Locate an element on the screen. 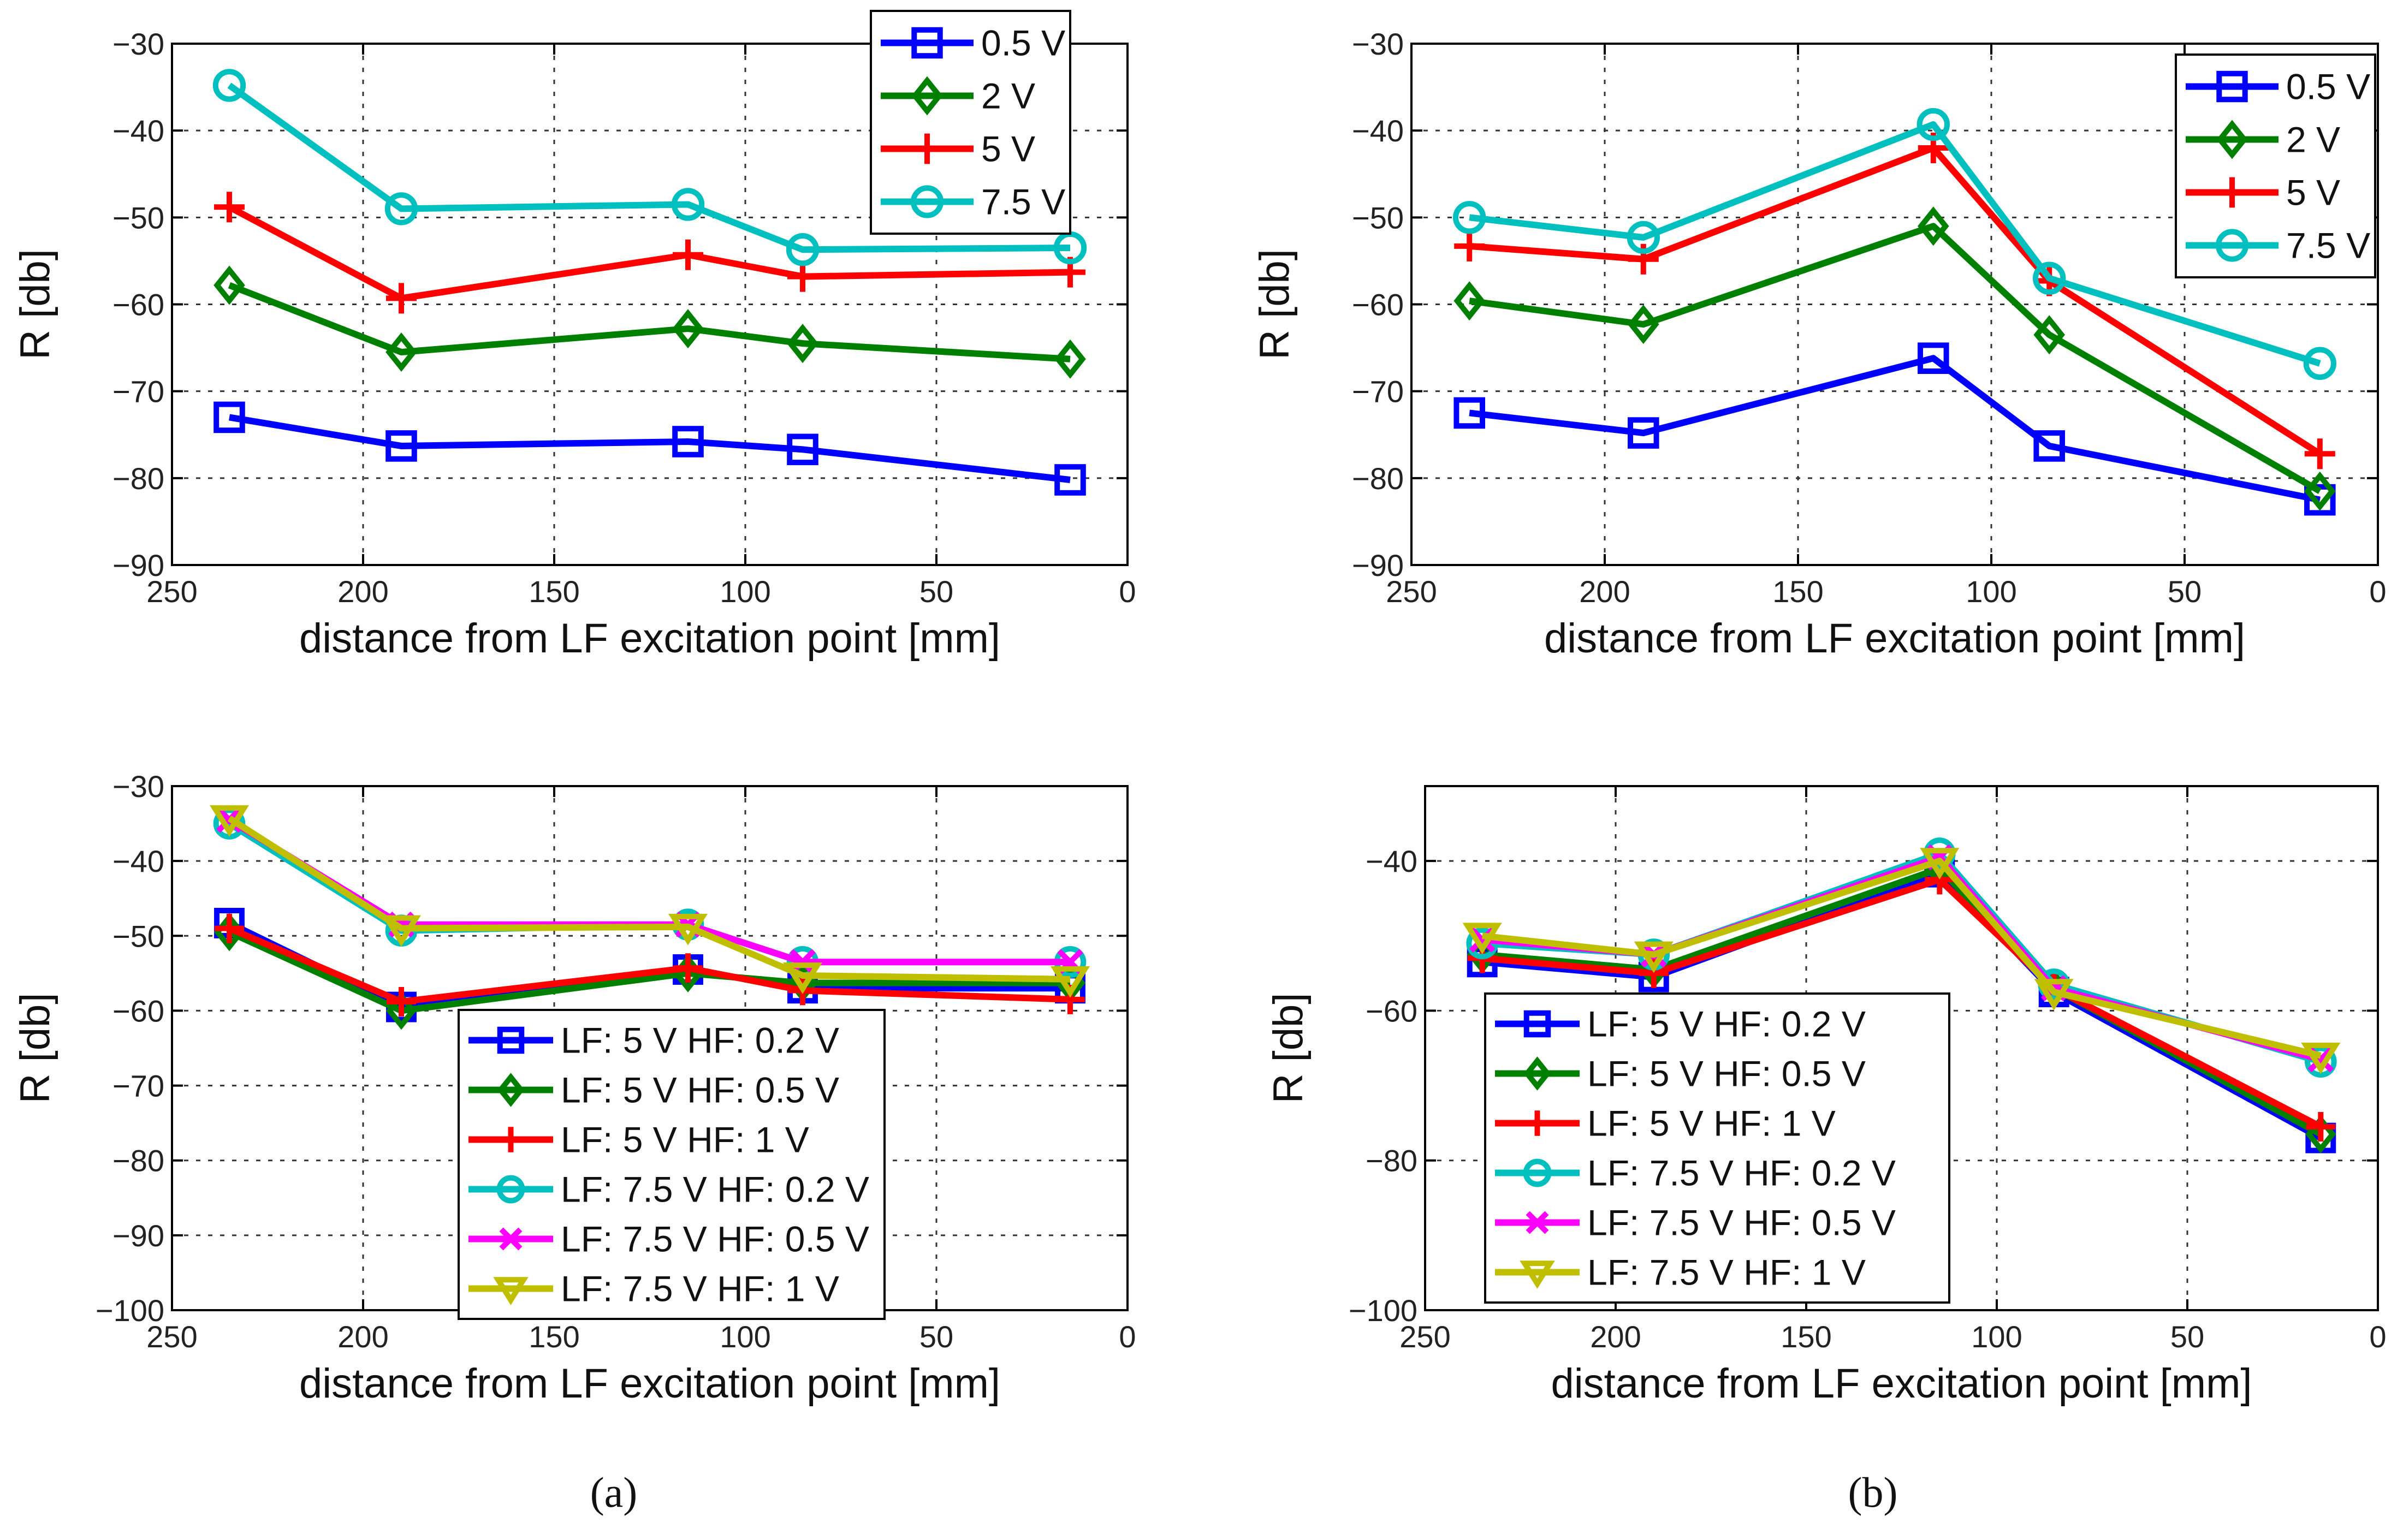  legend-entry: 7.5 V is located at coordinates (1023, 202).